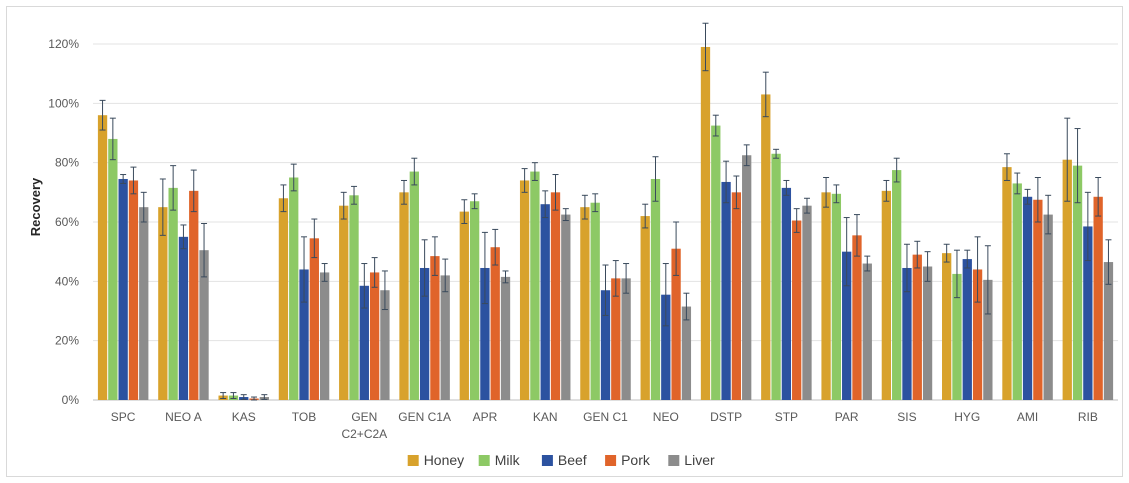 This screenshot has height=483, width=1129. What do you see at coordinates (605, 417) in the screenshot?
I see `x-tick-label: GEN C1` at bounding box center [605, 417].